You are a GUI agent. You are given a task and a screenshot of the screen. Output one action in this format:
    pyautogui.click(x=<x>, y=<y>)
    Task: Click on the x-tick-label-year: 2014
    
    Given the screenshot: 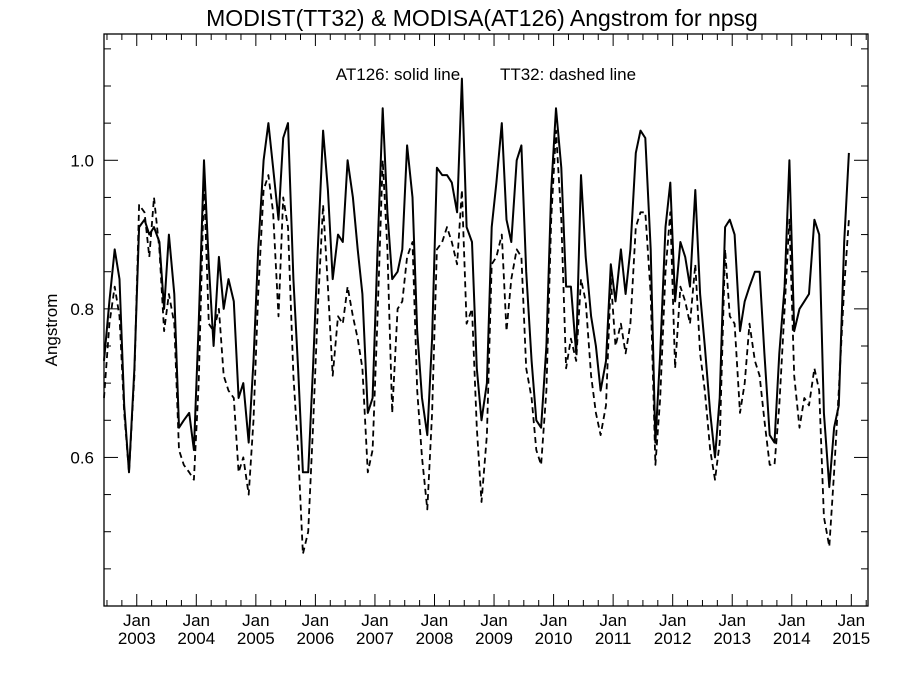 What is the action you would take?
    pyautogui.click(x=792, y=638)
    